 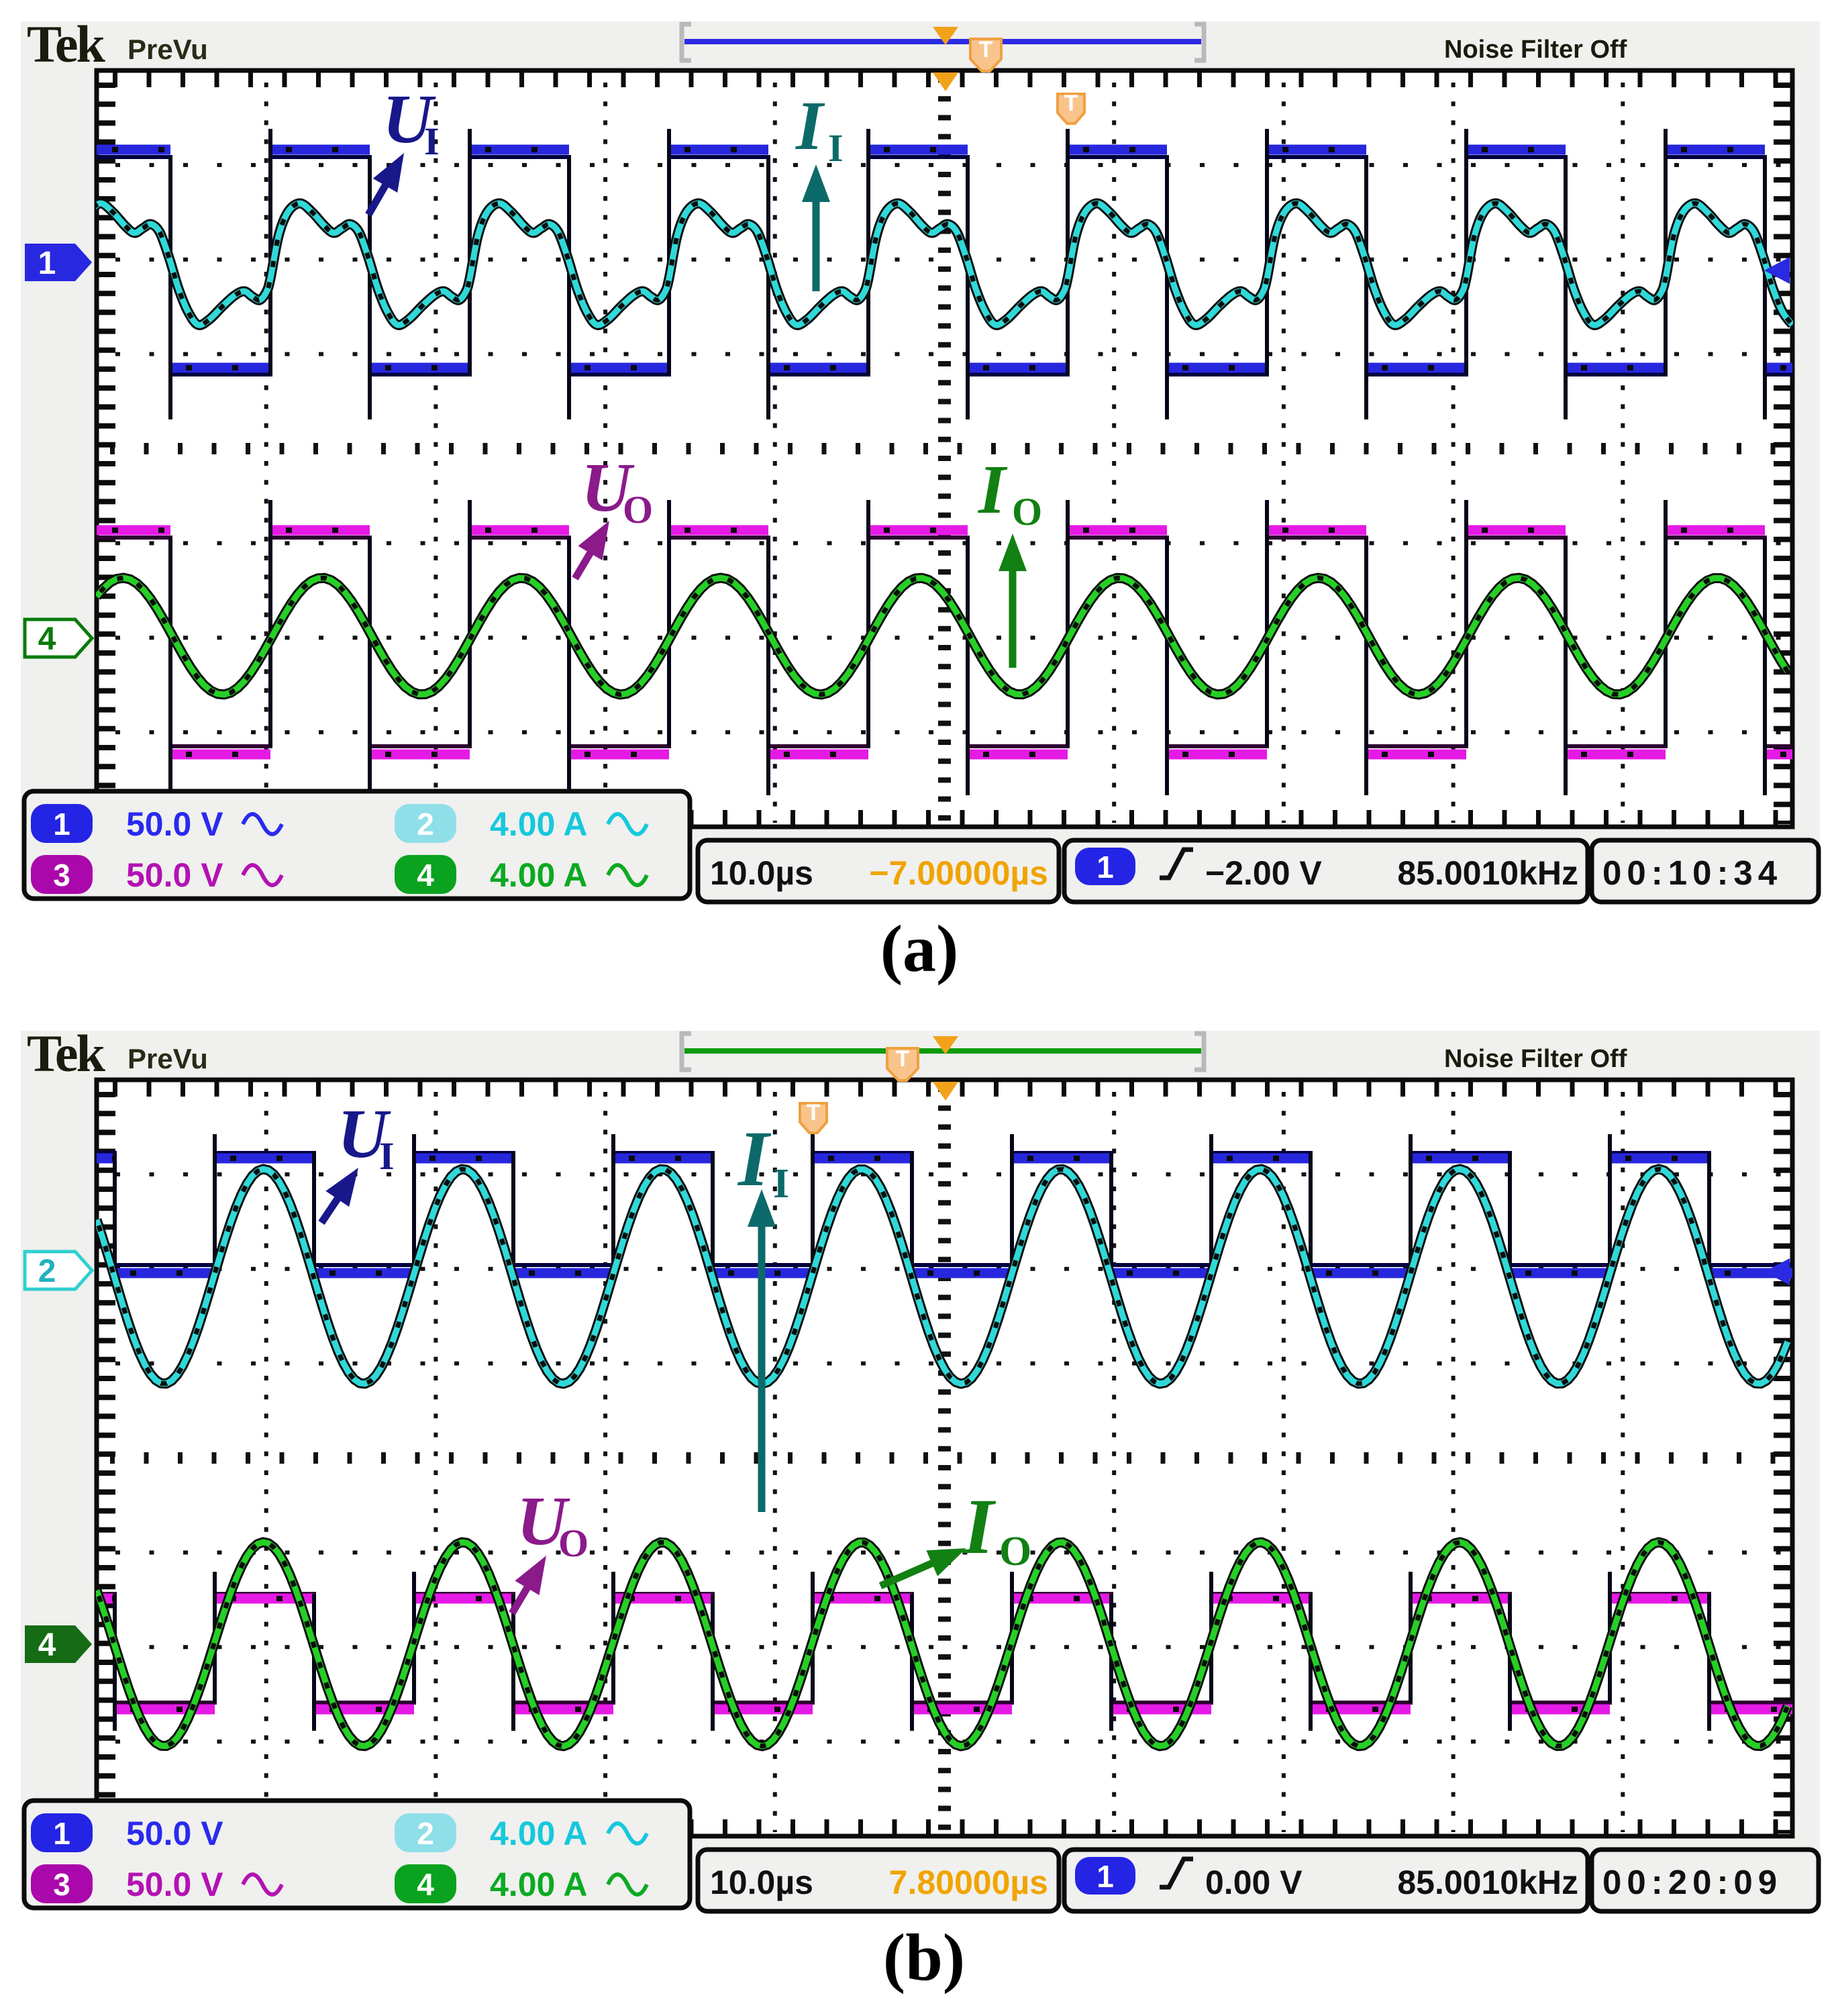 I want to click on svg-text: 7.80000µs, so click(x=968, y=1883).